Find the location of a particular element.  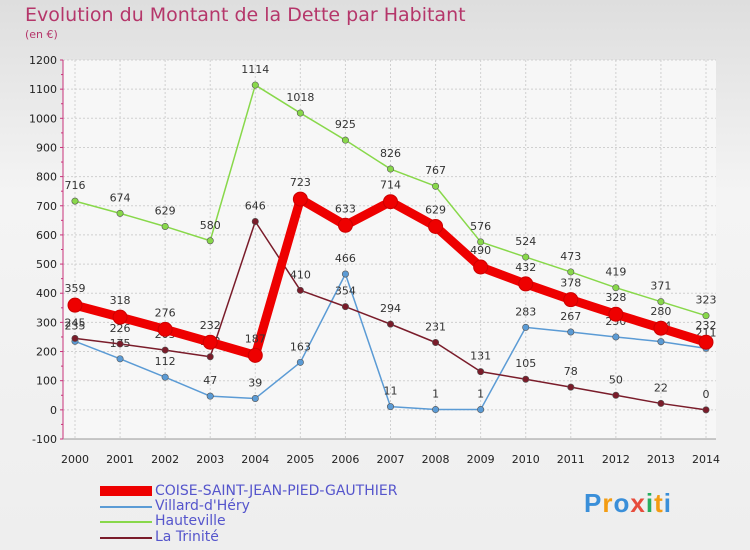

data-label-hauteville: 524 is located at coordinates (525, 241).